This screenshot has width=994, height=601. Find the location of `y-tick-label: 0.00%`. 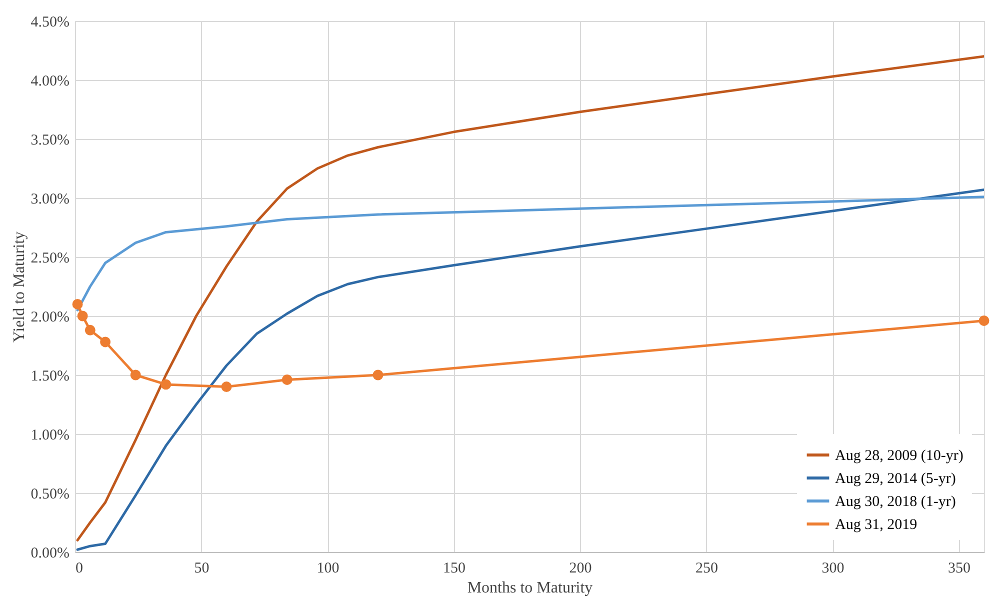

y-tick-label: 0.00% is located at coordinates (50, 554).